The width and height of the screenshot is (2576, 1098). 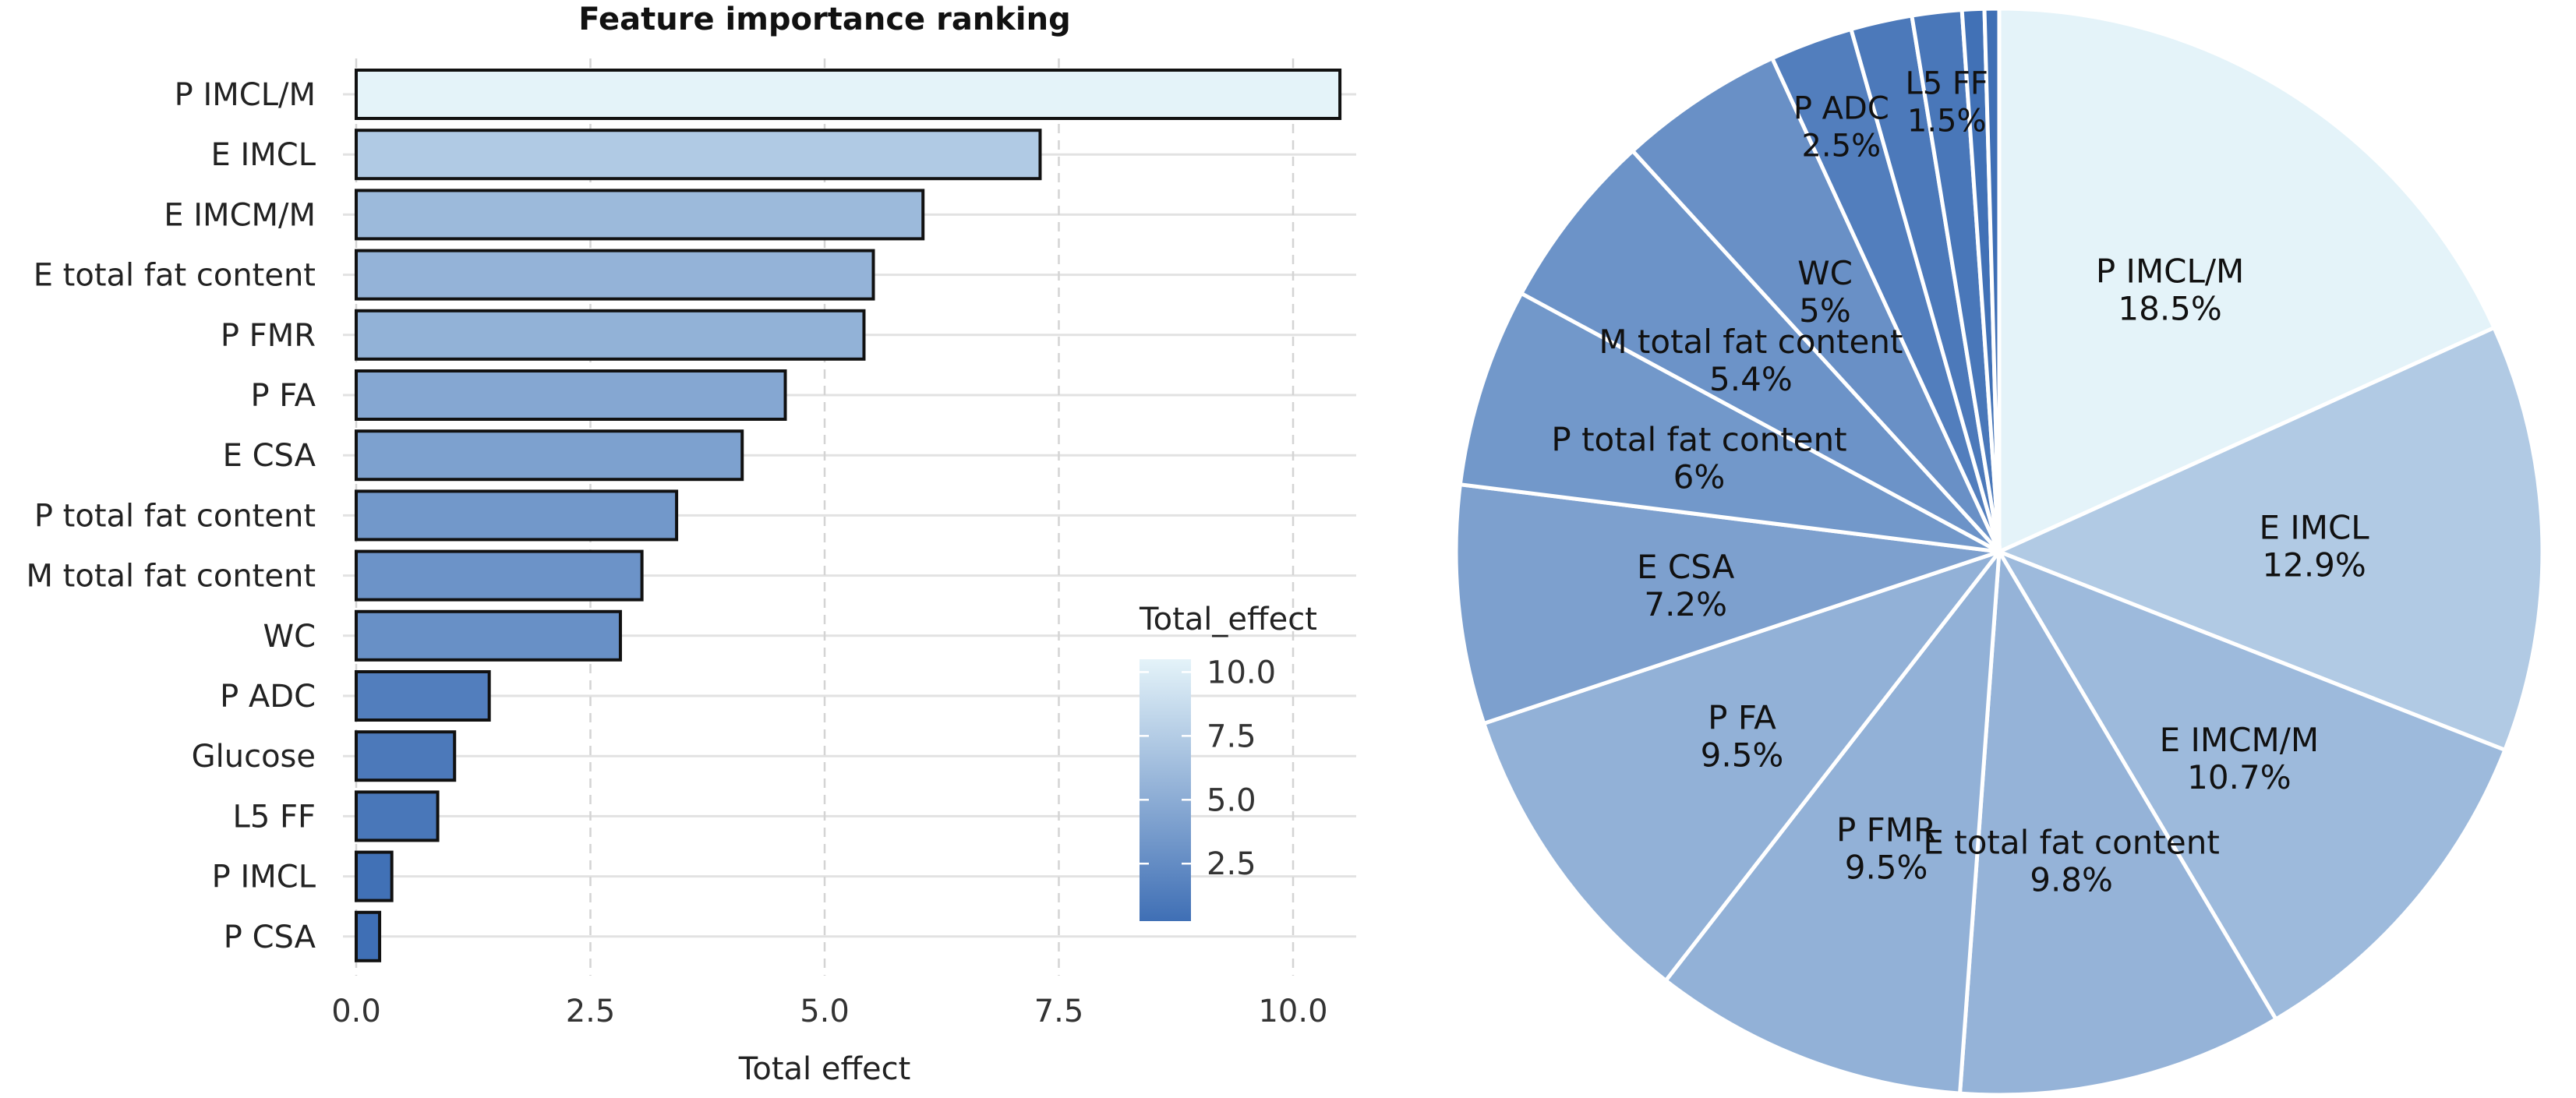 What do you see at coordinates (824, 1069) in the screenshot?
I see `bar-x-axis-label: Total effect` at bounding box center [824, 1069].